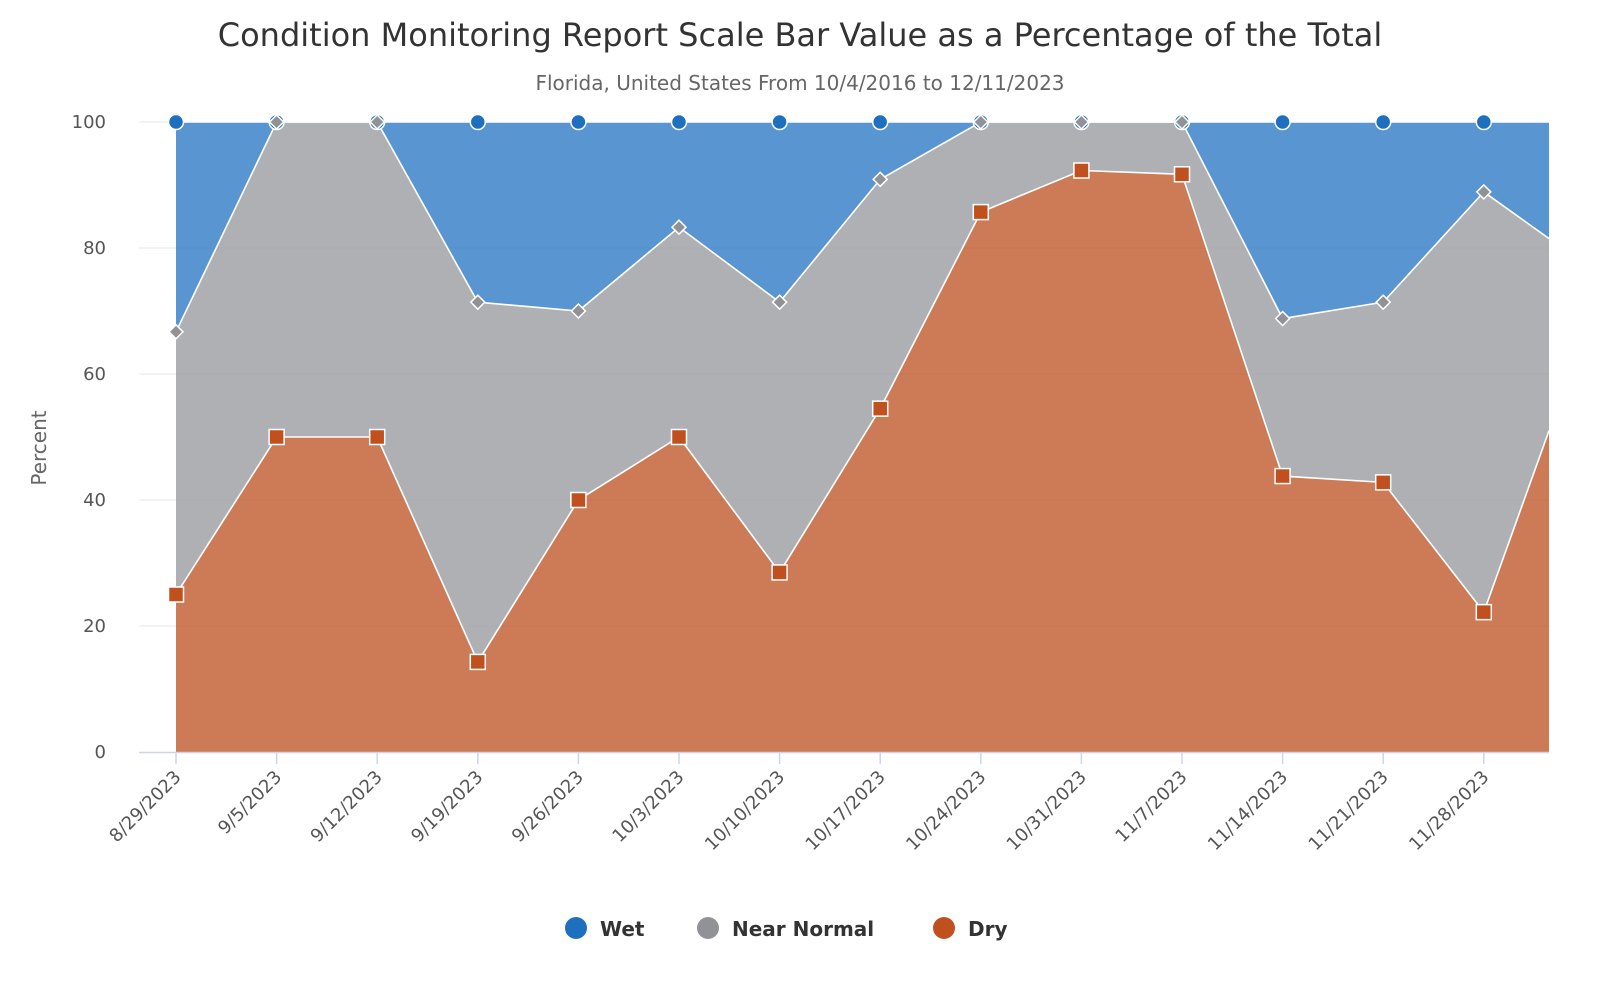 The width and height of the screenshot is (1600, 1000). Describe the element at coordinates (548, 807) in the screenshot. I see `x-tick-label: 9/26/2023` at that location.